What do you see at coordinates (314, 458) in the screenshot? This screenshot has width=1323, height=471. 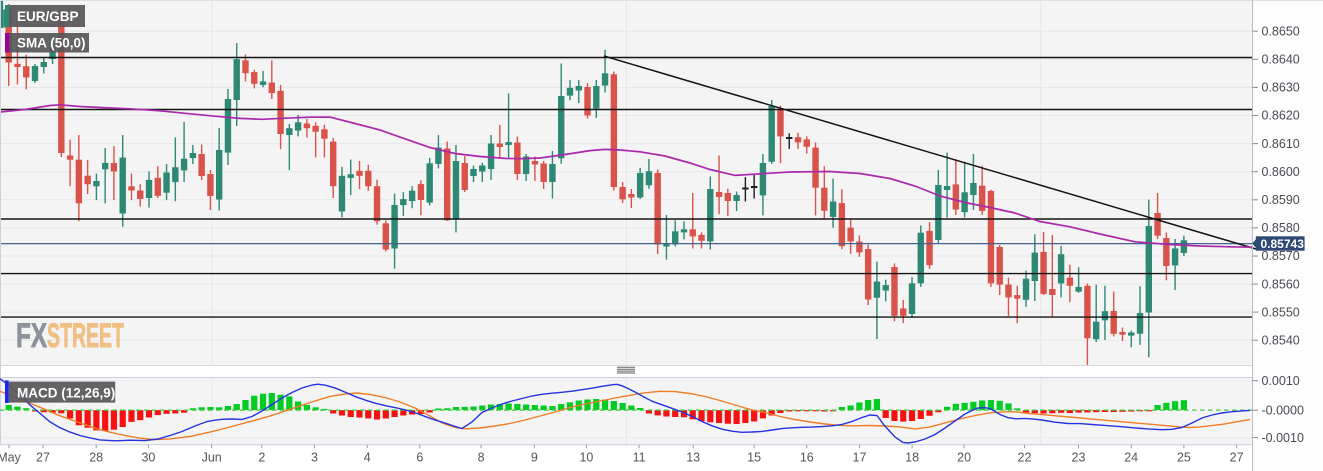 I see `svg-text: 3` at bounding box center [314, 458].